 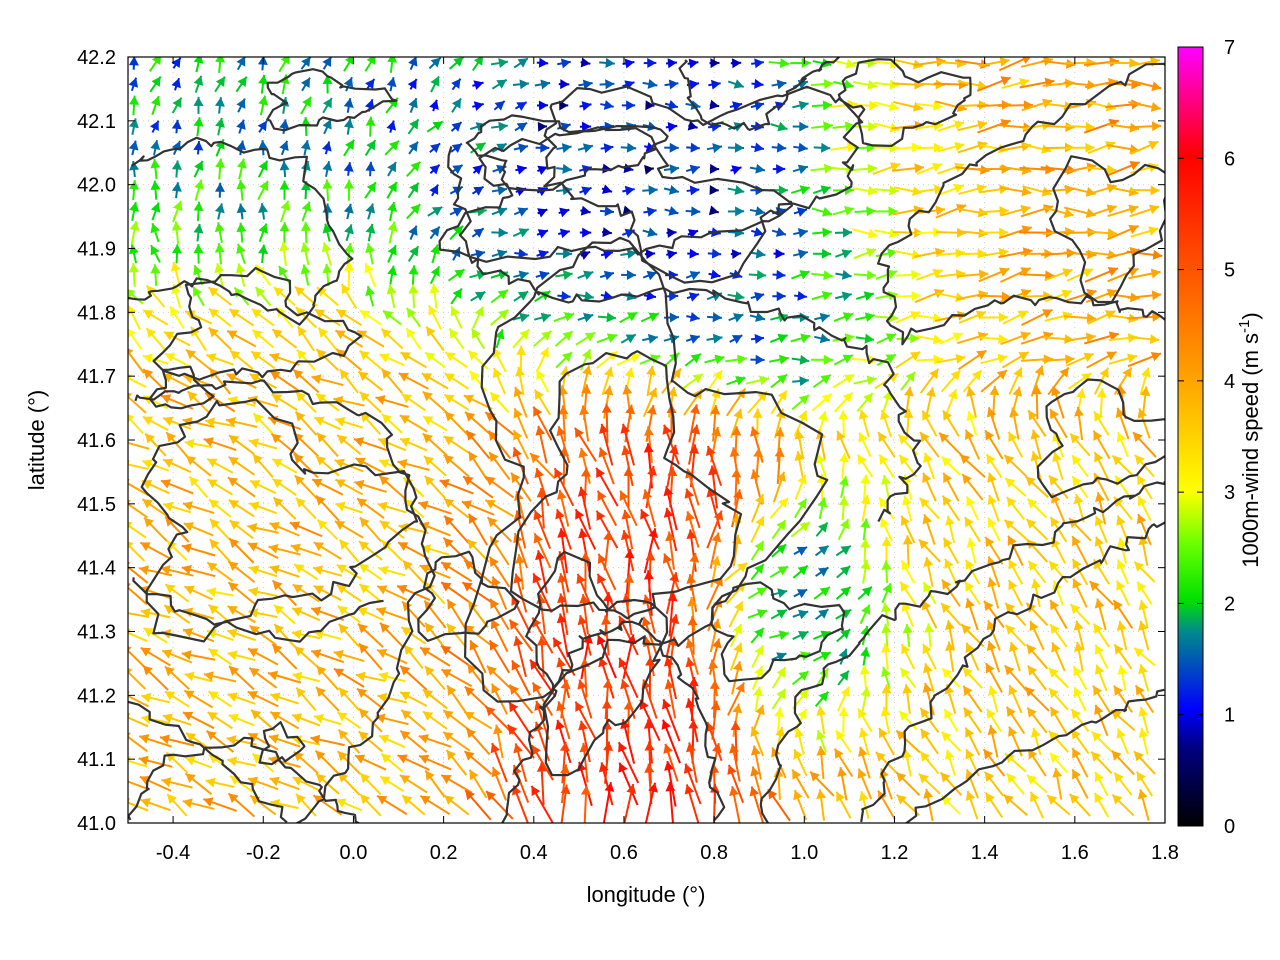 What do you see at coordinates (96, 569) in the screenshot?
I see `y-tick-label: 41.4` at bounding box center [96, 569].